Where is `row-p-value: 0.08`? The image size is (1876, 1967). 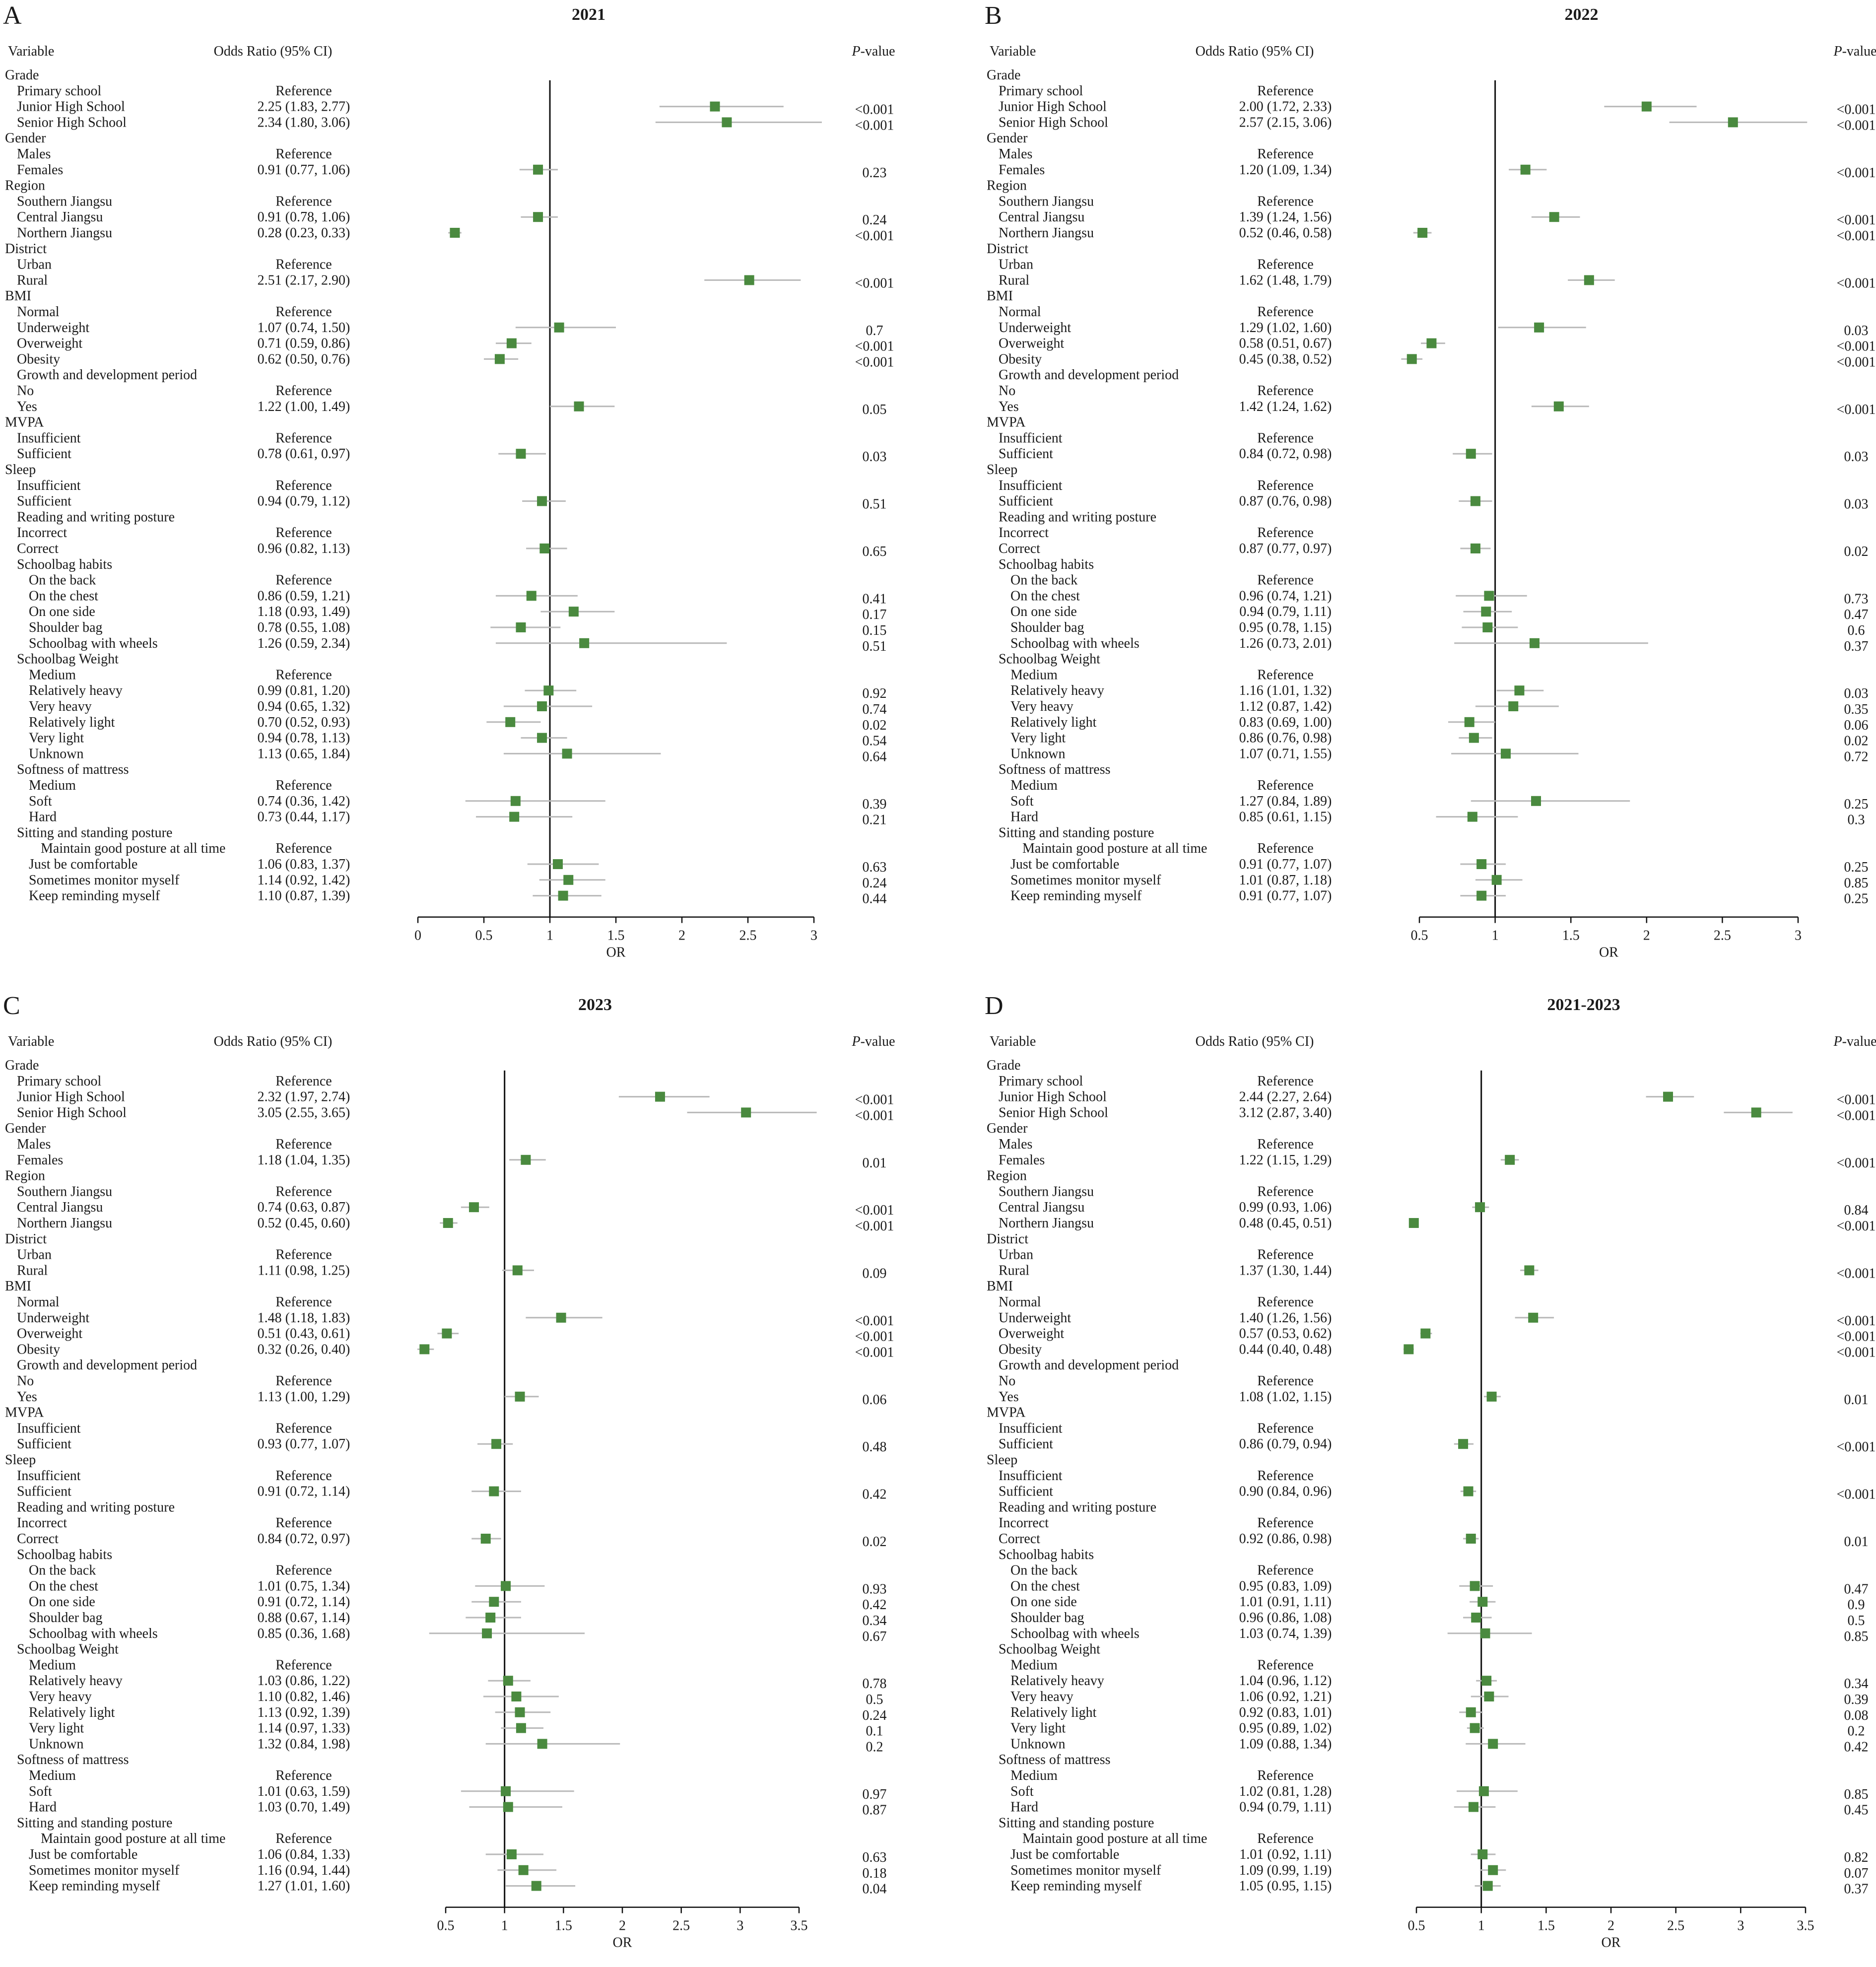
row-p-value: 0.08 is located at coordinates (1856, 1715).